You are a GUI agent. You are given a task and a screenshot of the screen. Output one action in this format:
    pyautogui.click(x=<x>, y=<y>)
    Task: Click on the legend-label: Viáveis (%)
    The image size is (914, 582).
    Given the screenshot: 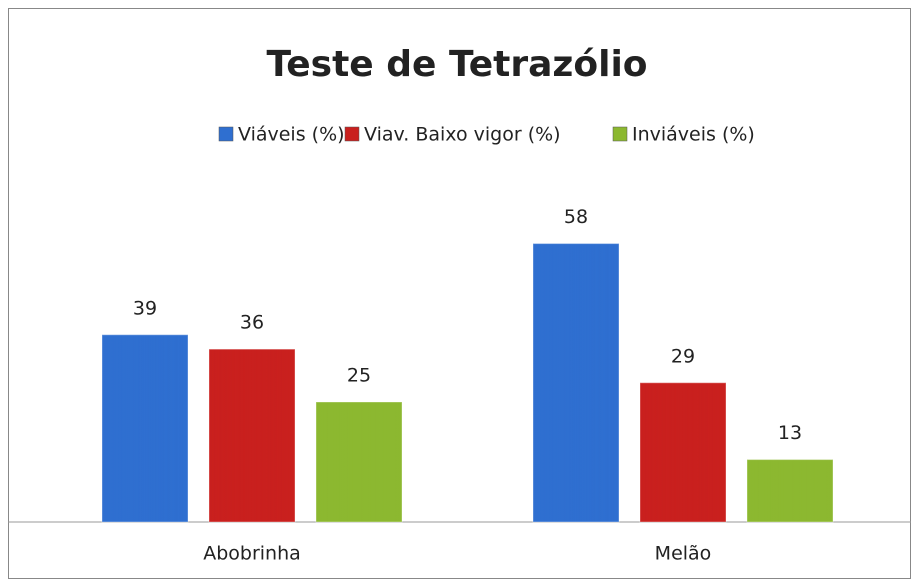 What is the action you would take?
    pyautogui.click(x=291, y=135)
    